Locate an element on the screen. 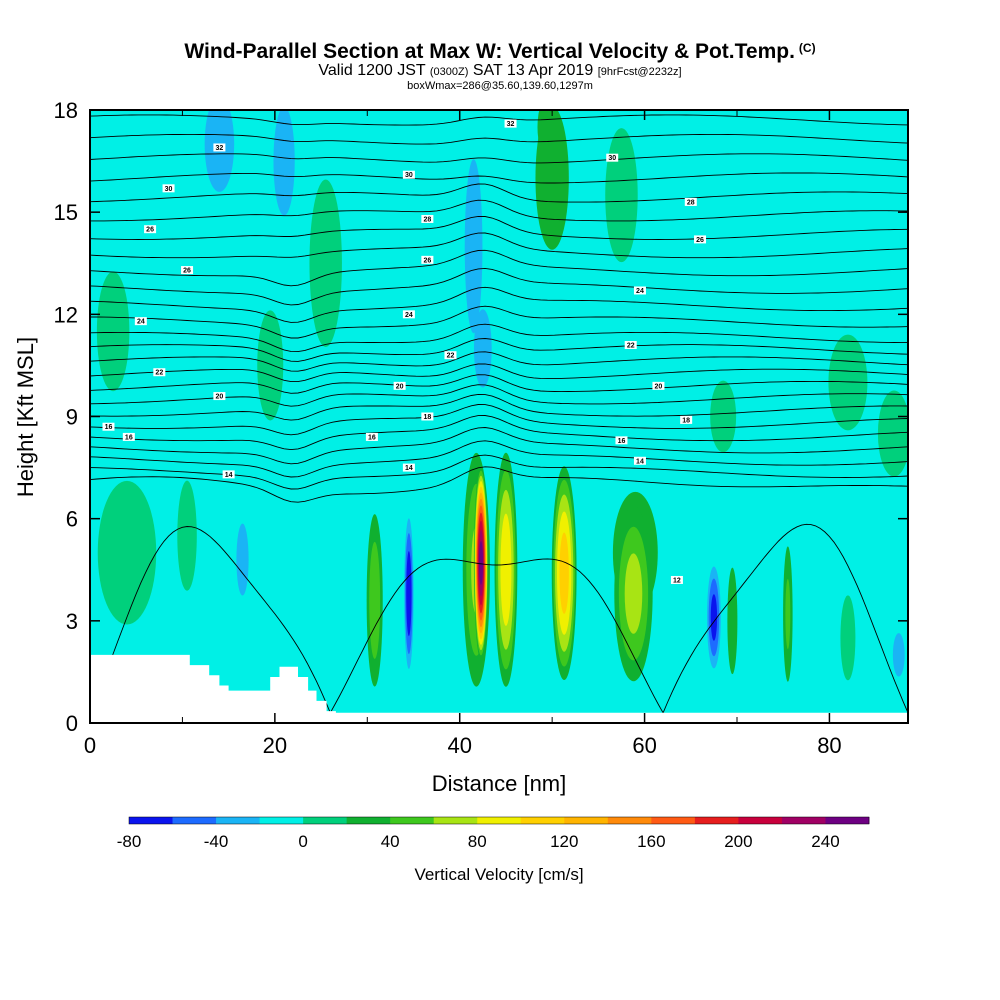  theta-contour-label: 14 is located at coordinates (639, 460).